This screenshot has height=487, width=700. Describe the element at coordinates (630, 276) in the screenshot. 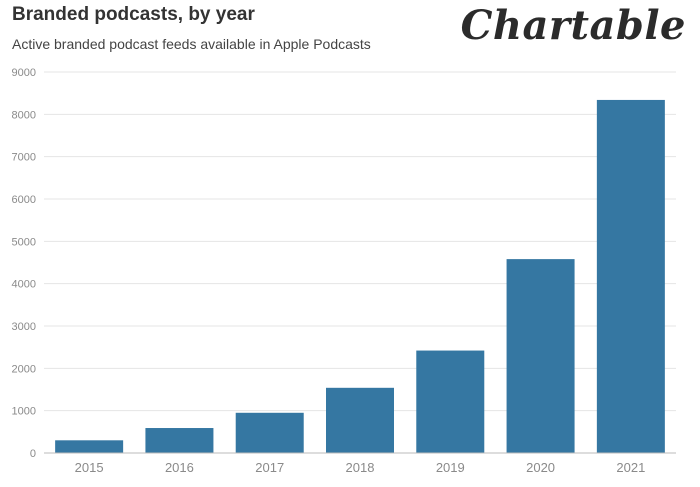

I see `bar-2021` at that location.